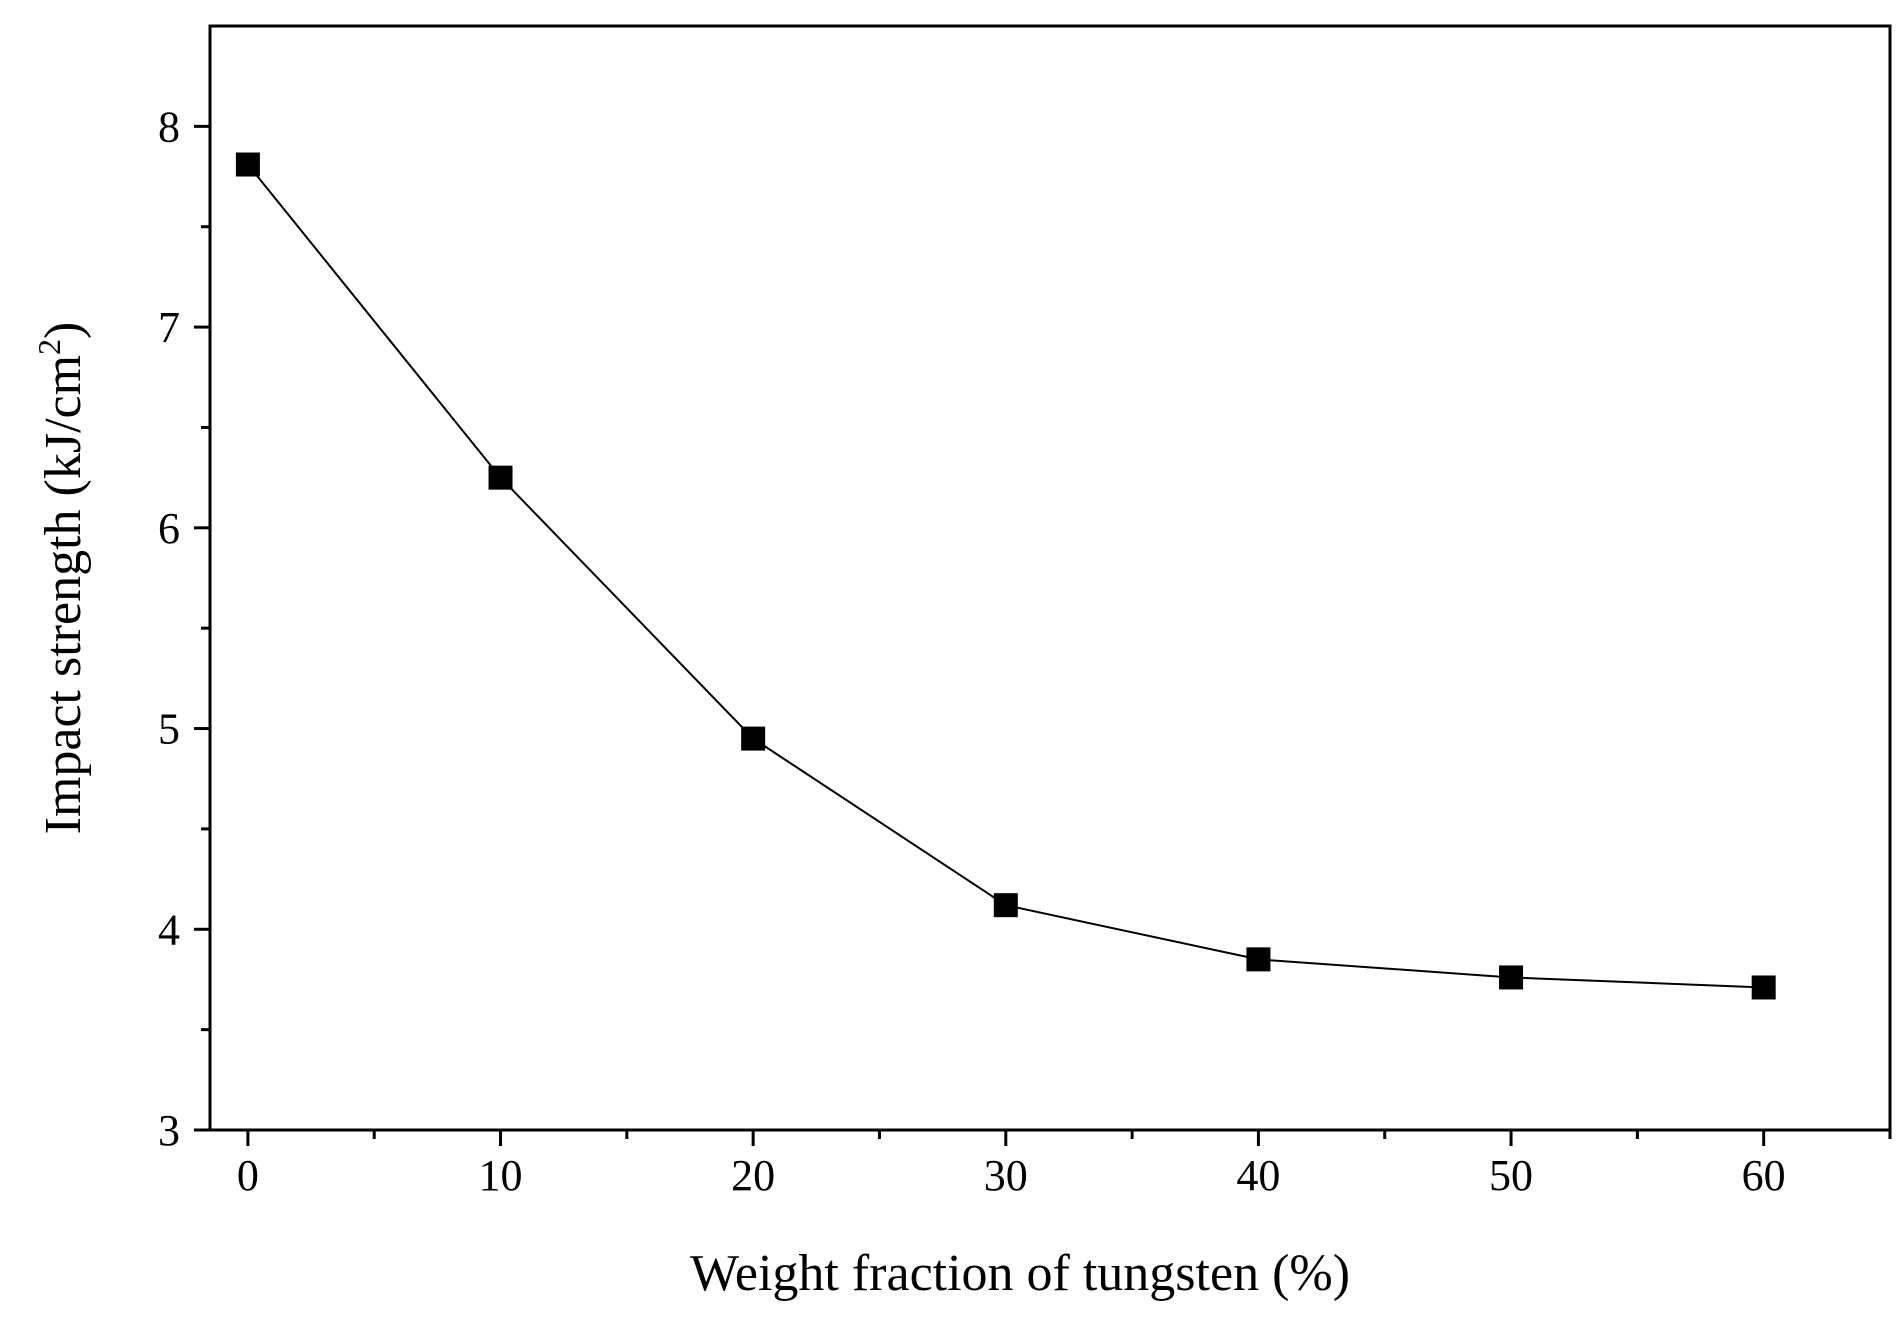  What do you see at coordinates (1764, 1175) in the screenshot?
I see `x-tick-label: 60` at bounding box center [1764, 1175].